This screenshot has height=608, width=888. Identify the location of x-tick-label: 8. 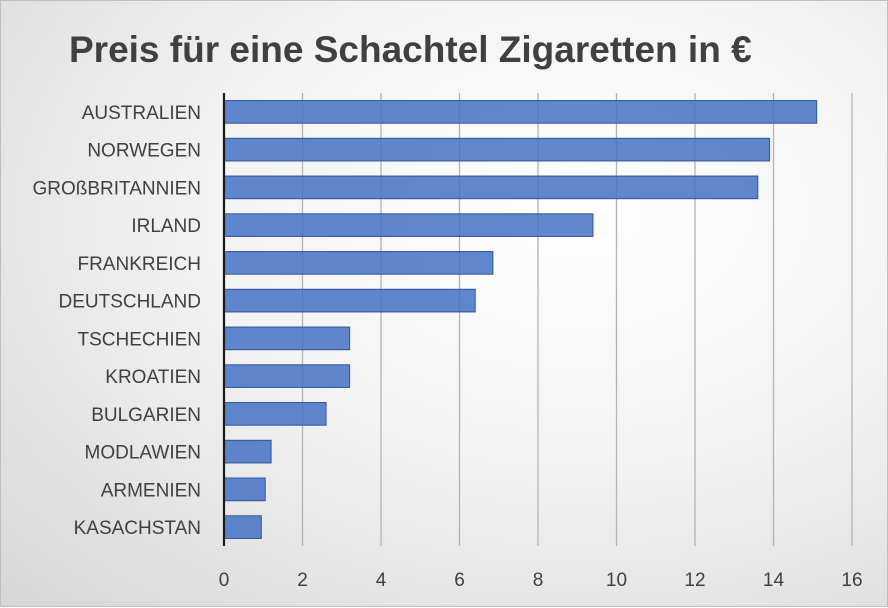
(538, 580).